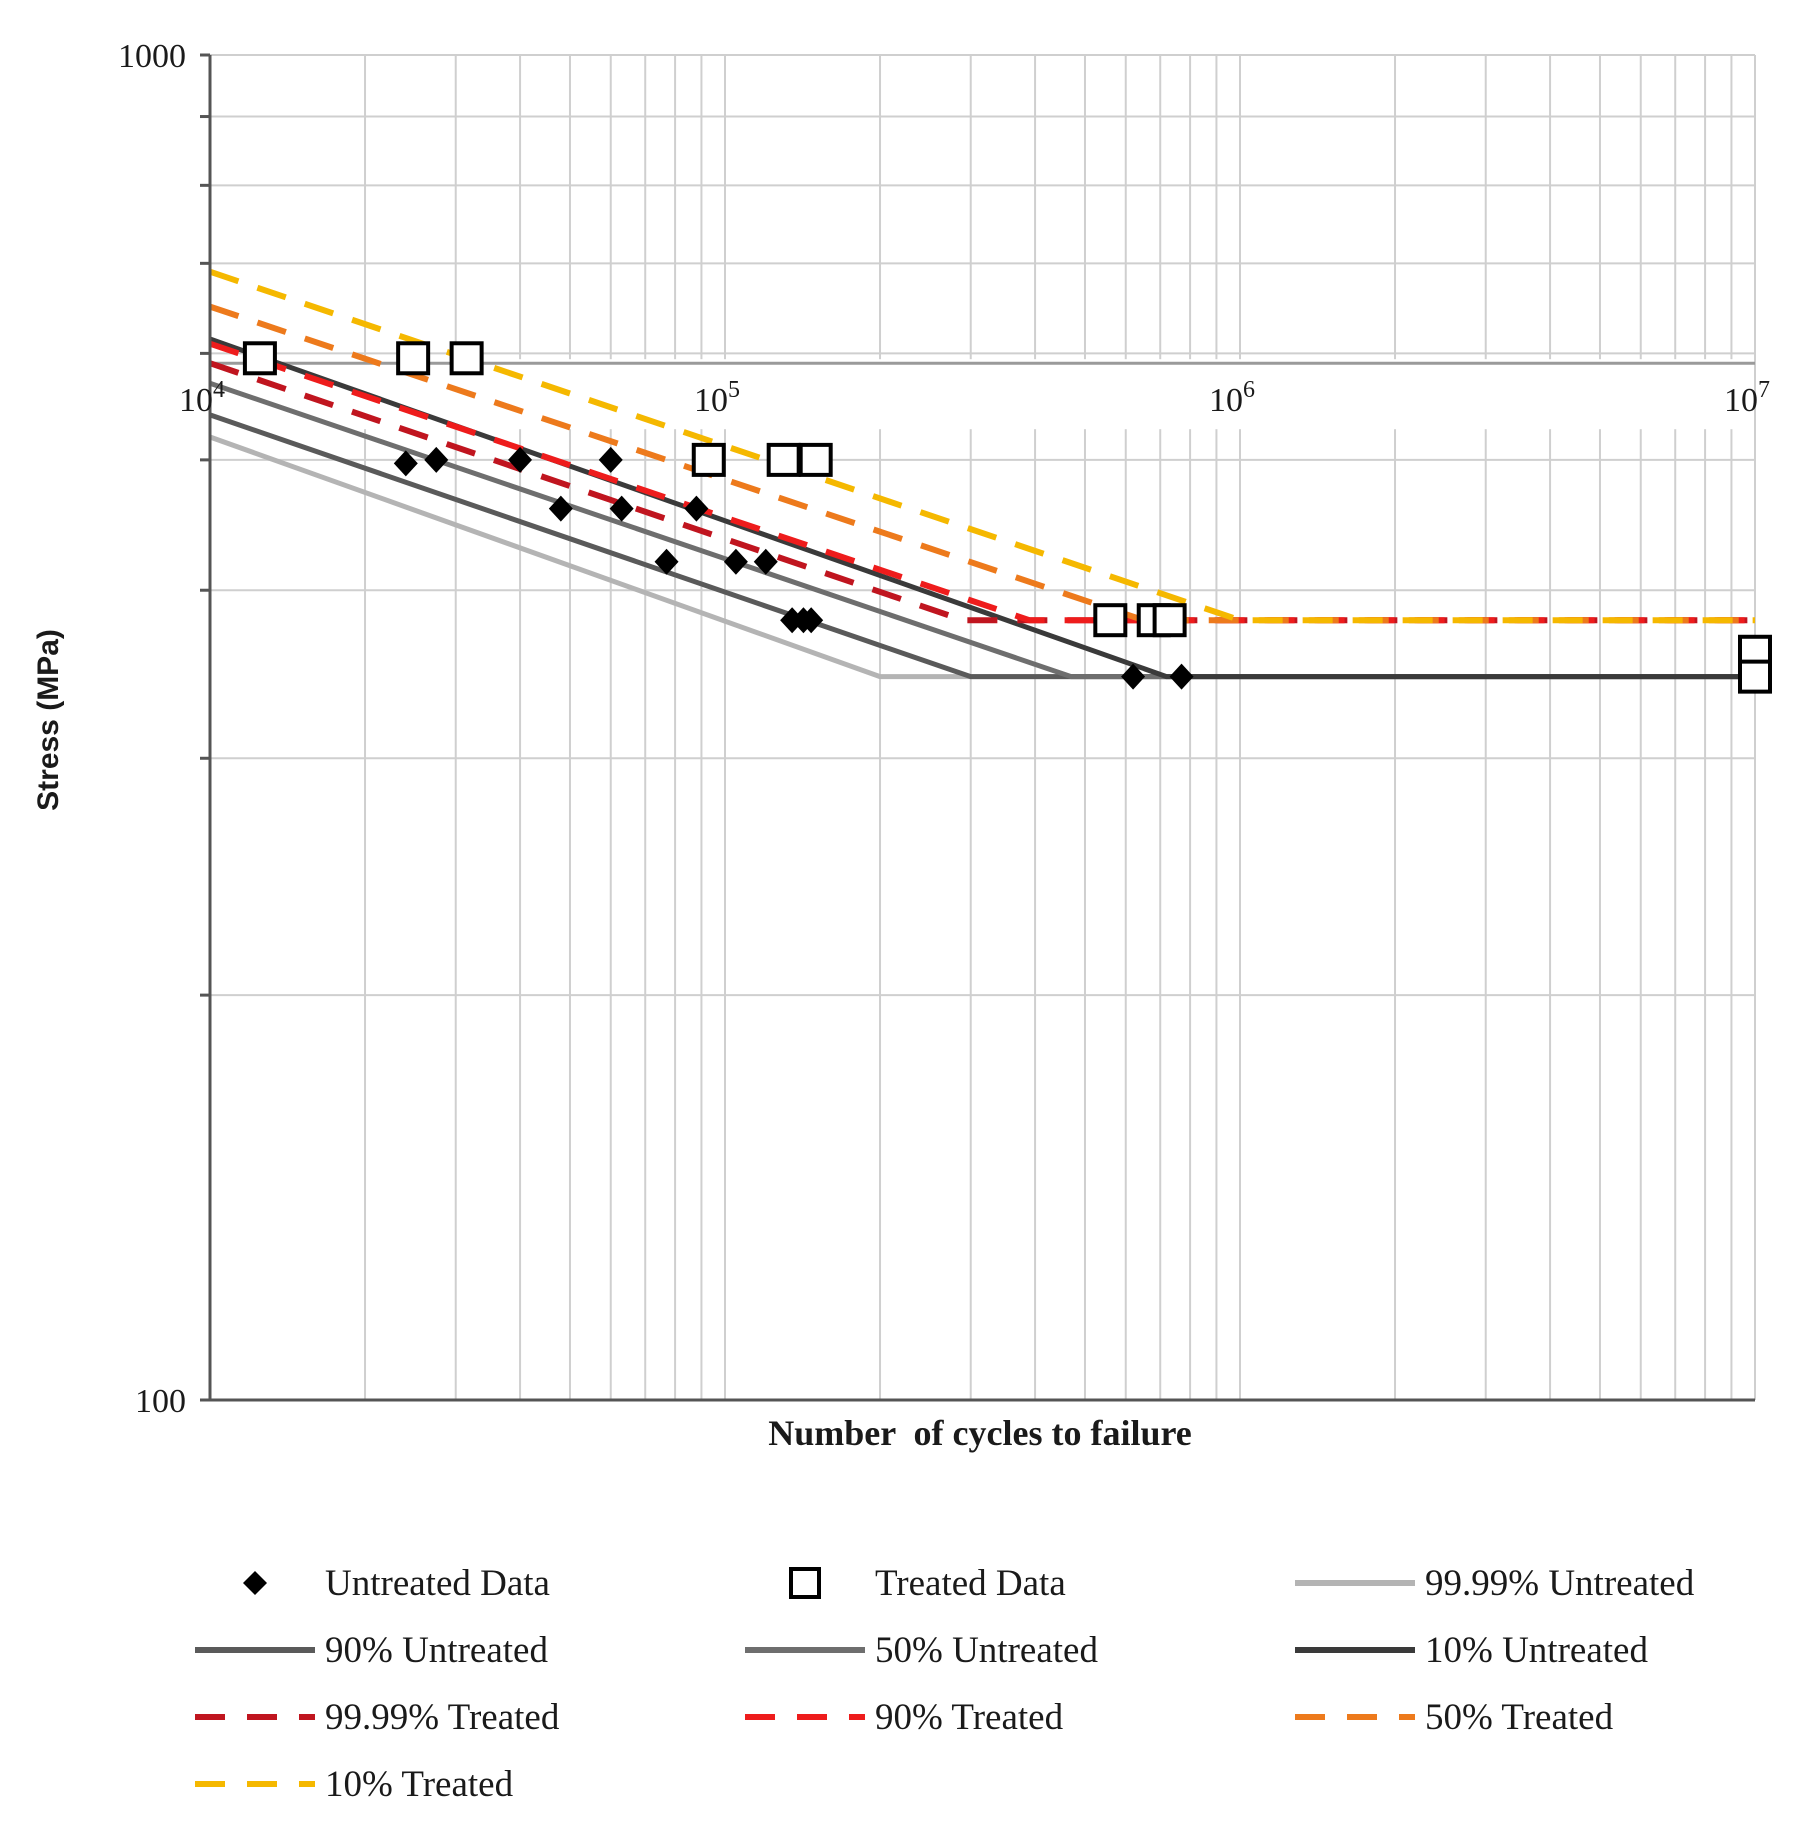 The height and width of the screenshot is (1822, 1815). What do you see at coordinates (1747, 398) in the screenshot?
I see `x-tick-label: 10⁷` at bounding box center [1747, 398].